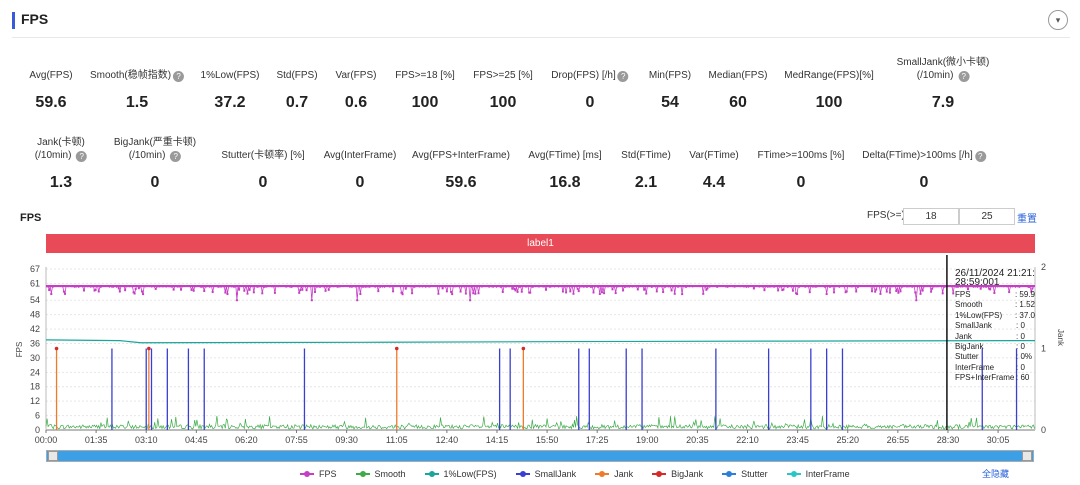 Image resolution: width=1080 pixels, height=485 pixels. Describe the element at coordinates (155, 163) in the screenshot. I see `row2-metric: BigJank(严重卡顿) (/10min) ? 0` at that location.